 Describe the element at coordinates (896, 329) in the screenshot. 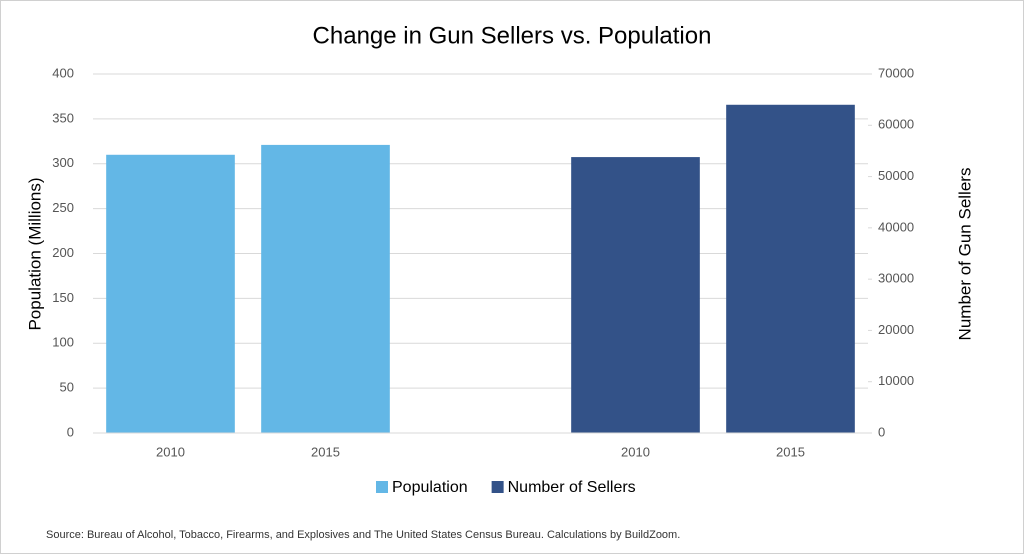

I see `y2-tick-label: 20000` at that location.